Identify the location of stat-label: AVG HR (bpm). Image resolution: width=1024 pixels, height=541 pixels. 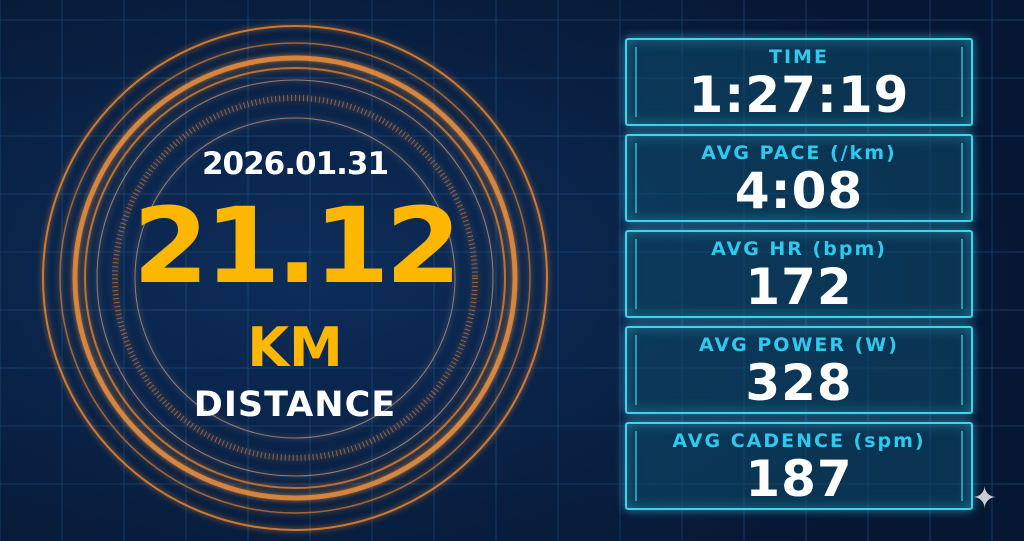
(799, 249).